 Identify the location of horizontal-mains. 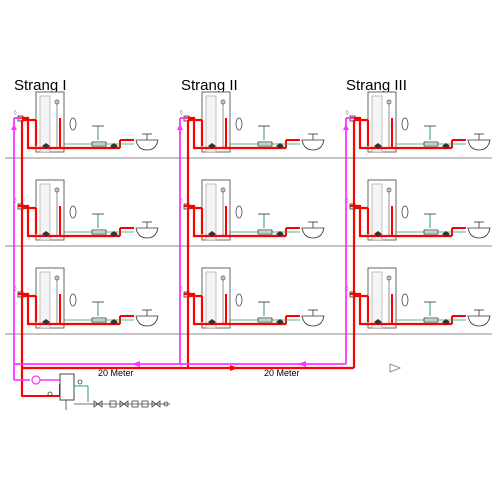
(184, 366).